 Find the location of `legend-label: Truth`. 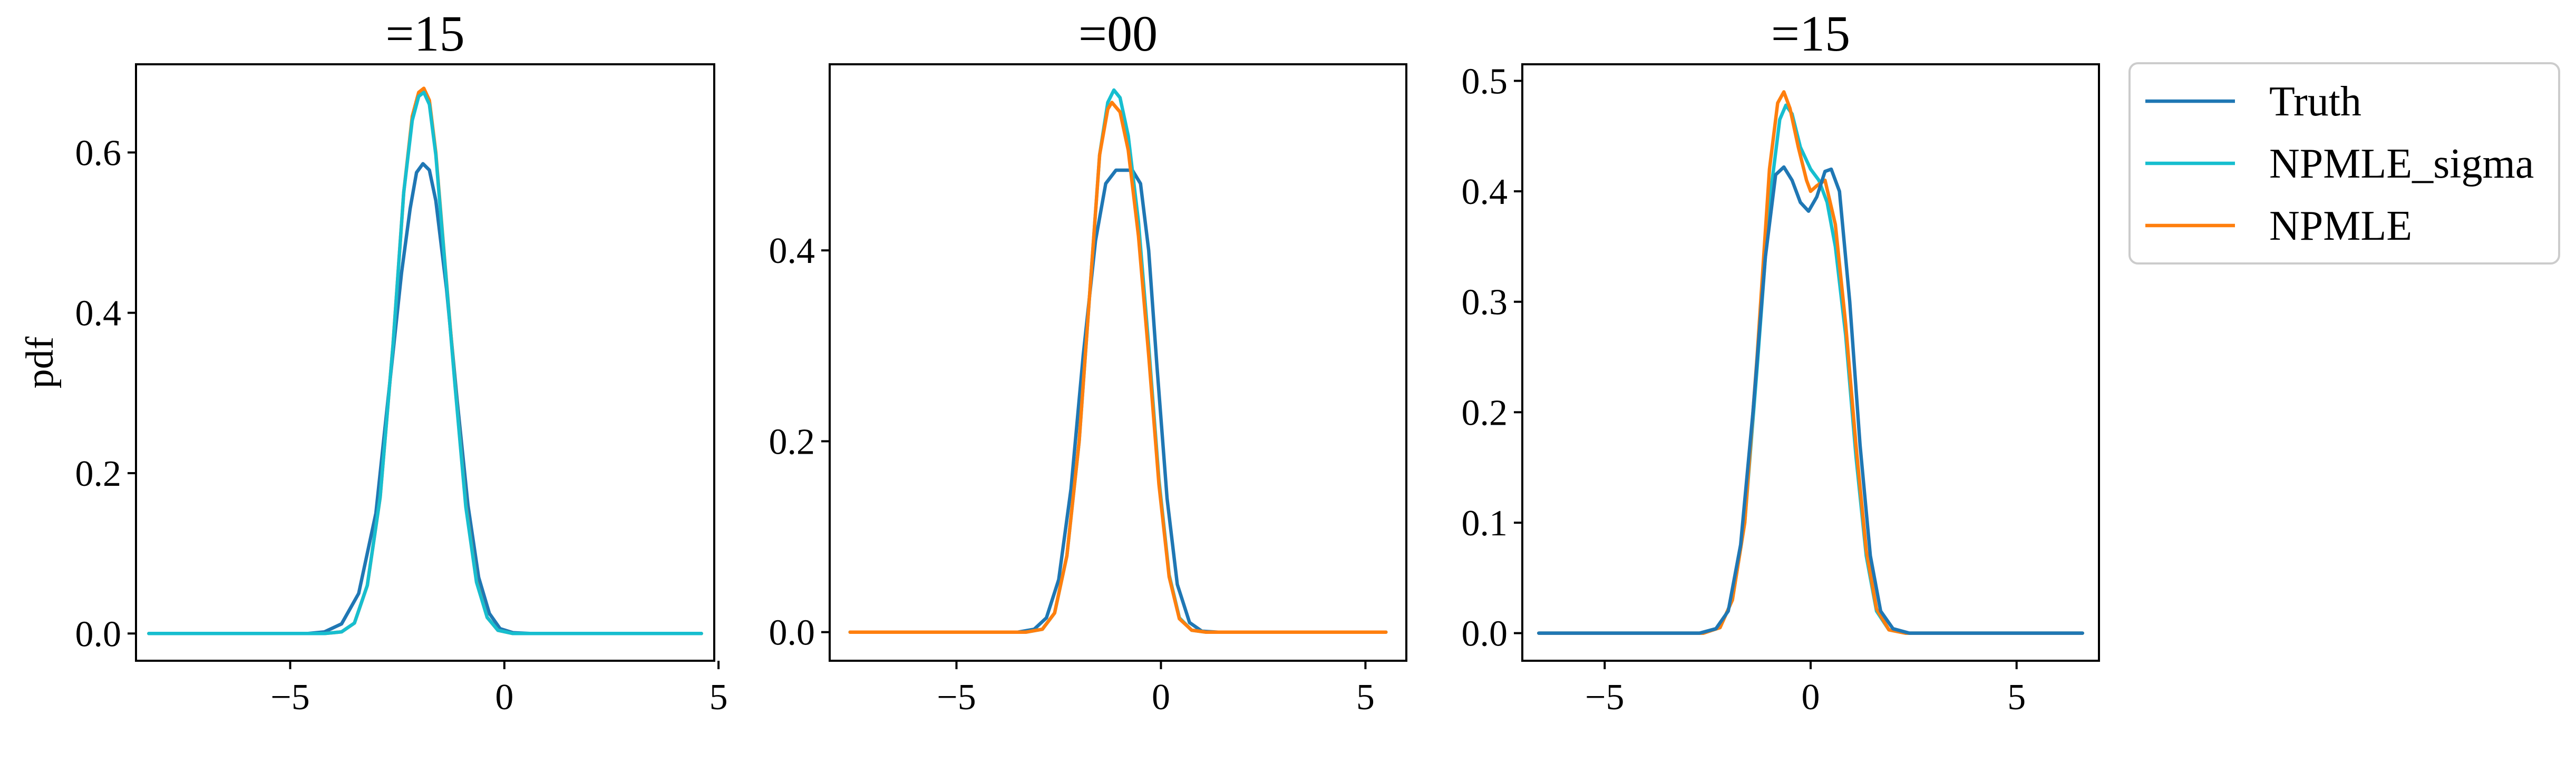

legend-label: Truth is located at coordinates (2315, 102).